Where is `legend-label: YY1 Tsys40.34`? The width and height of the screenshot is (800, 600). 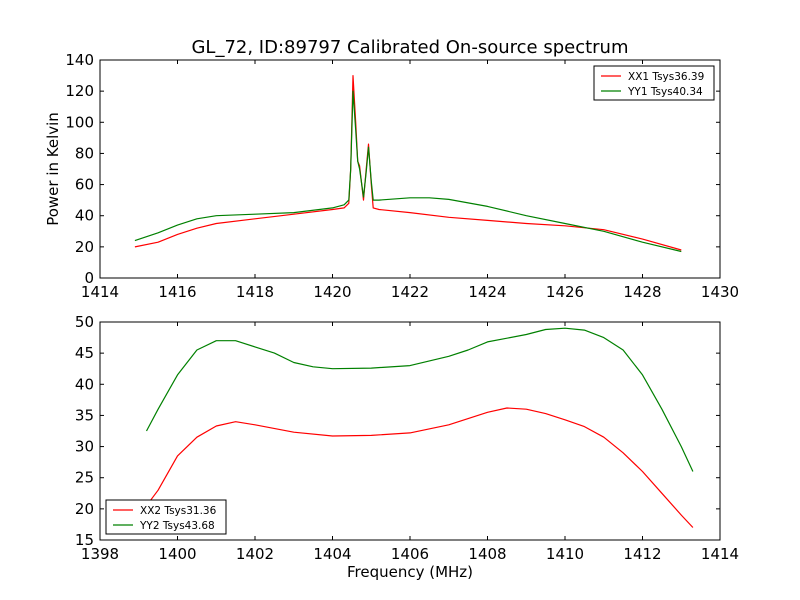 legend-label: YY1 Tsys40.34 is located at coordinates (665, 92).